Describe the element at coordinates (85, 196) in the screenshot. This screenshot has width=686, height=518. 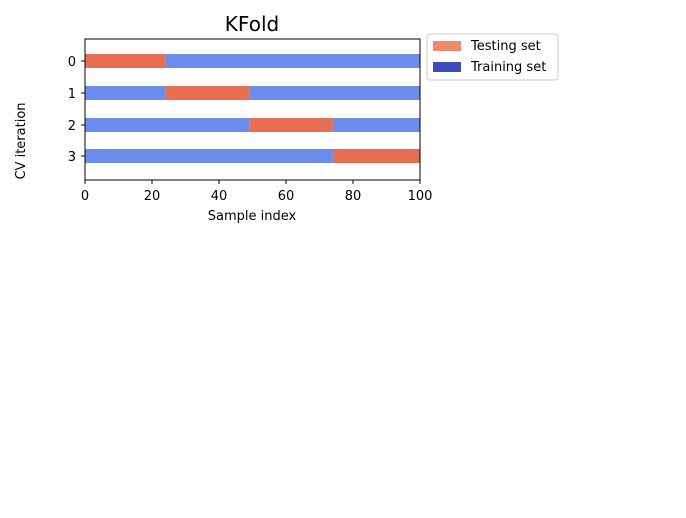
I see `x-tick-label-0: 0` at that location.